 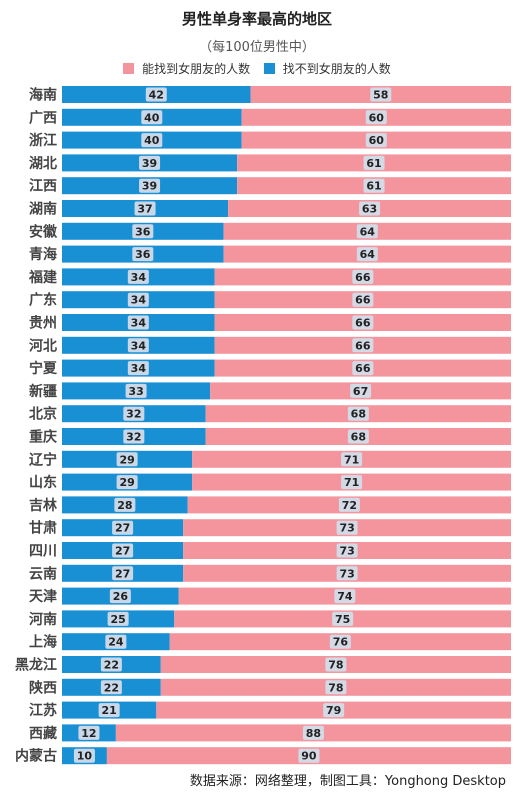 What do you see at coordinates (36, 756) in the screenshot?
I see `category-label: 内蒙古` at bounding box center [36, 756].